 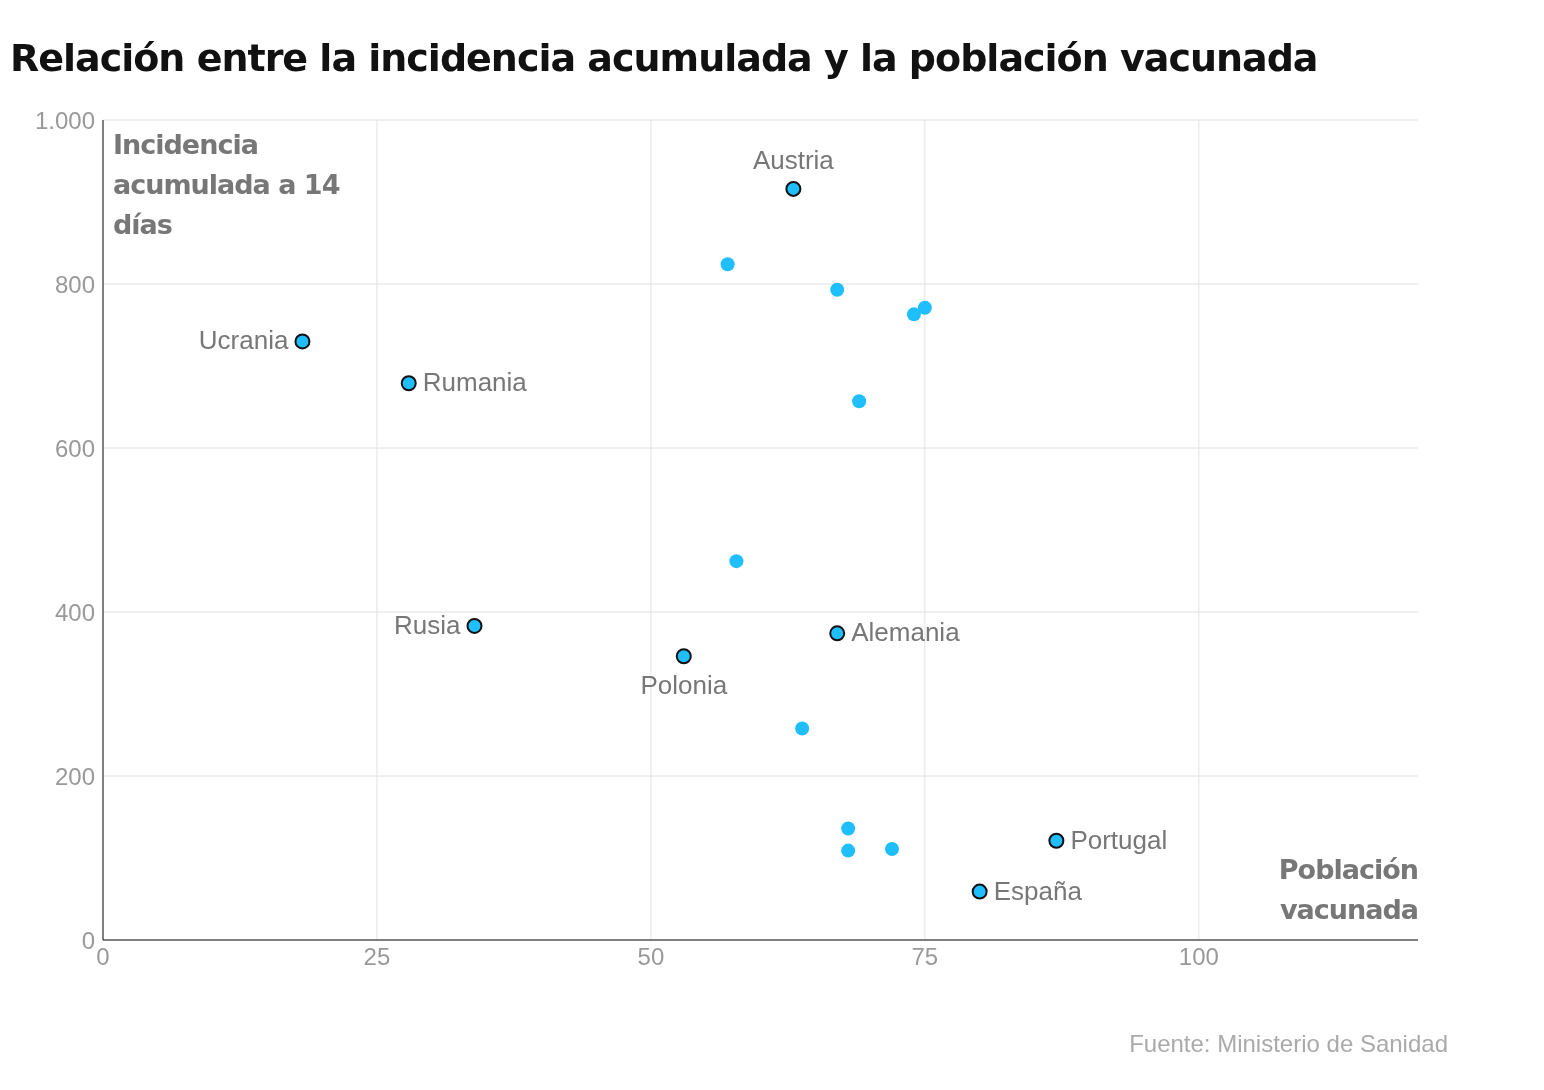 What do you see at coordinates (906, 632) in the screenshot?
I see `annotation: Alemania` at bounding box center [906, 632].